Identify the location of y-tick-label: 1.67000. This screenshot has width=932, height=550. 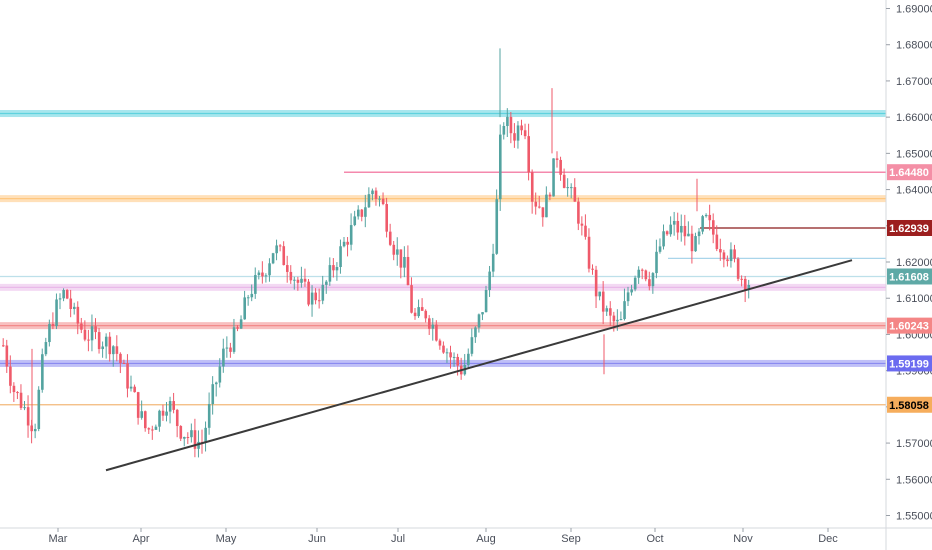
(914, 82).